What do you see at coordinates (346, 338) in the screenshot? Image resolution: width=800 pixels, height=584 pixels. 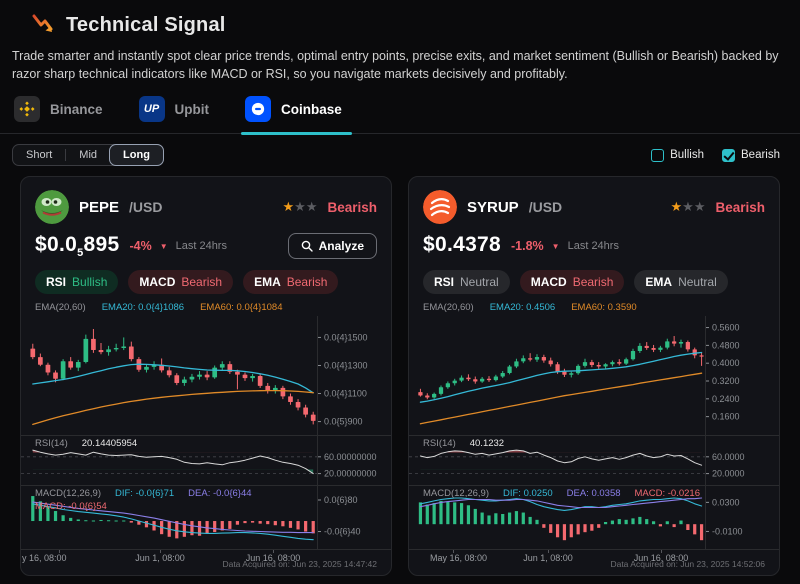 I see `svg-text: 0.0{4}1500` at bounding box center [346, 338].